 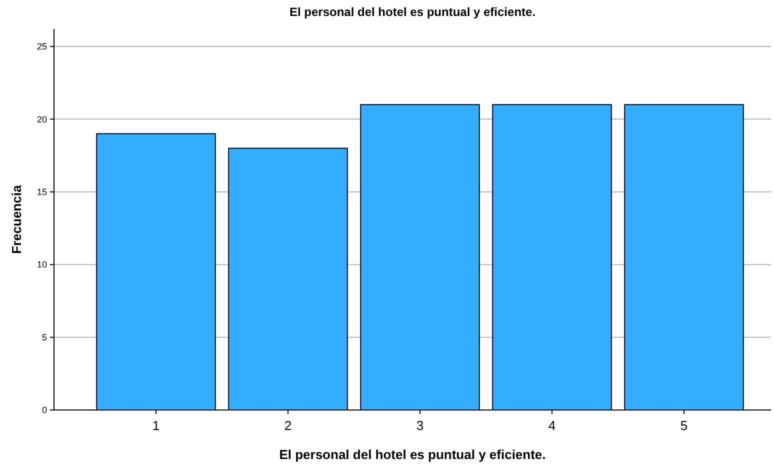 I want to click on x-tick-label: 4, so click(x=552, y=425).